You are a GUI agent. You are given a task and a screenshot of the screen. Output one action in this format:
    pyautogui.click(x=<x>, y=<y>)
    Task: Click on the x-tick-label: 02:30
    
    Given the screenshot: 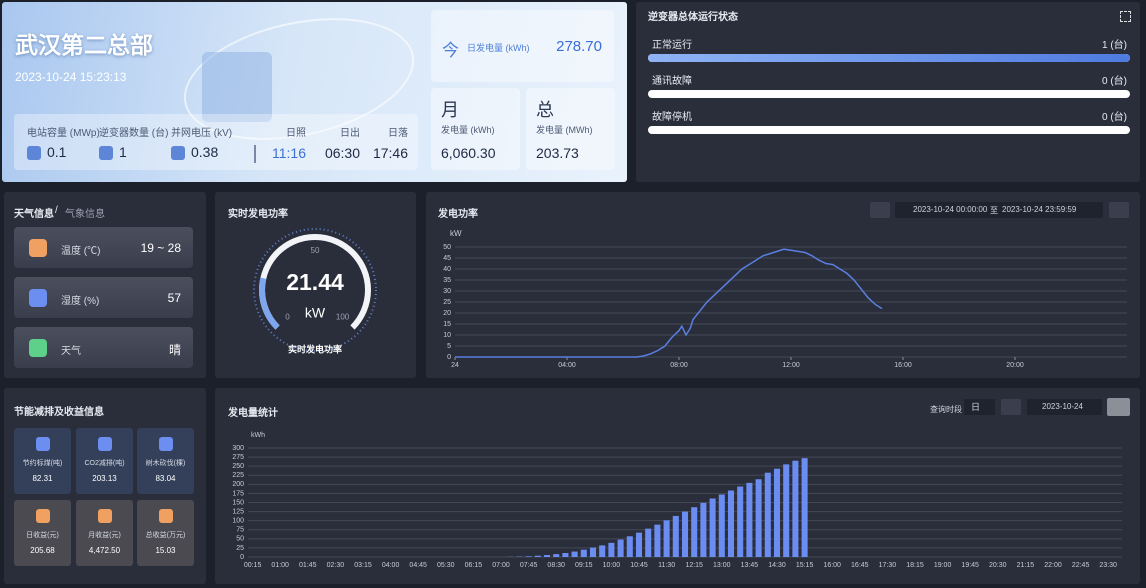 What is the action you would take?
    pyautogui.click(x=336, y=565)
    